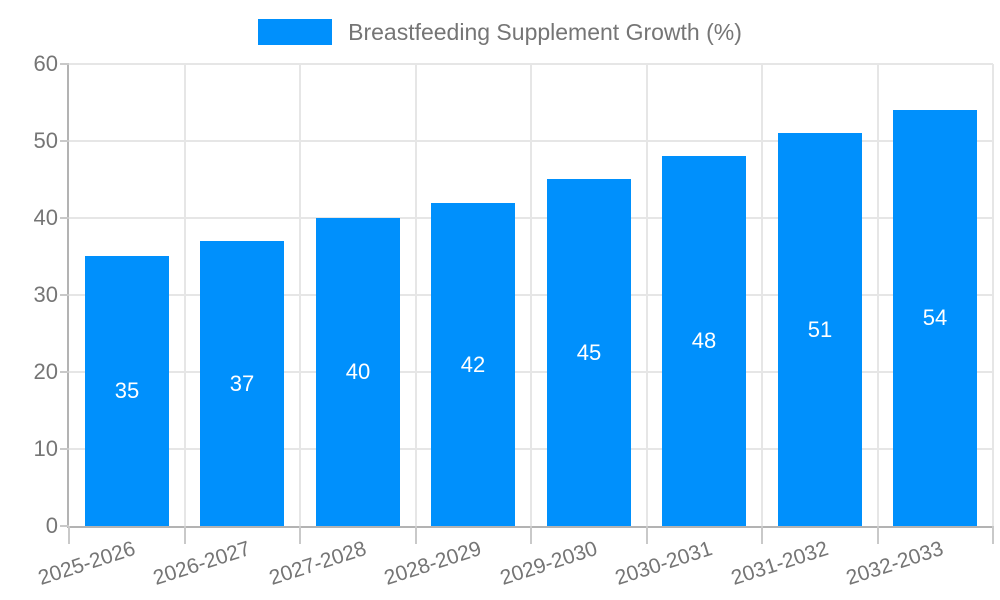  Describe the element at coordinates (45, 448) in the screenshot. I see `y-axis-label: 10` at that location.